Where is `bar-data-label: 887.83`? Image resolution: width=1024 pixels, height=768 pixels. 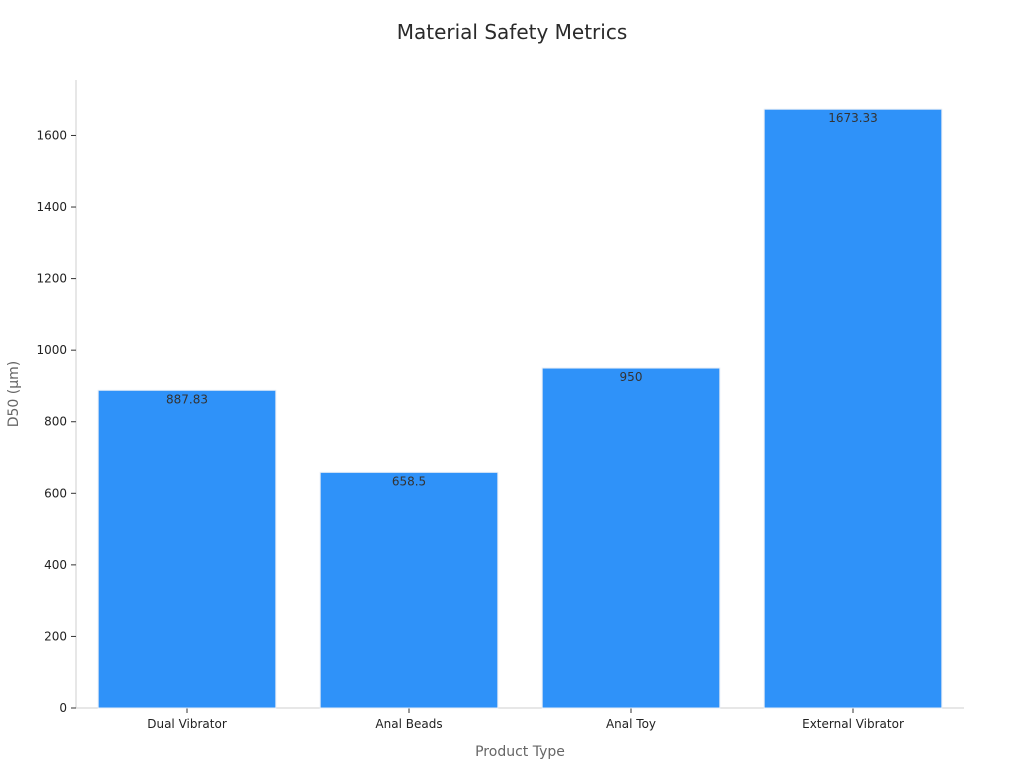 bar-data-label: 887.83 is located at coordinates (187, 399).